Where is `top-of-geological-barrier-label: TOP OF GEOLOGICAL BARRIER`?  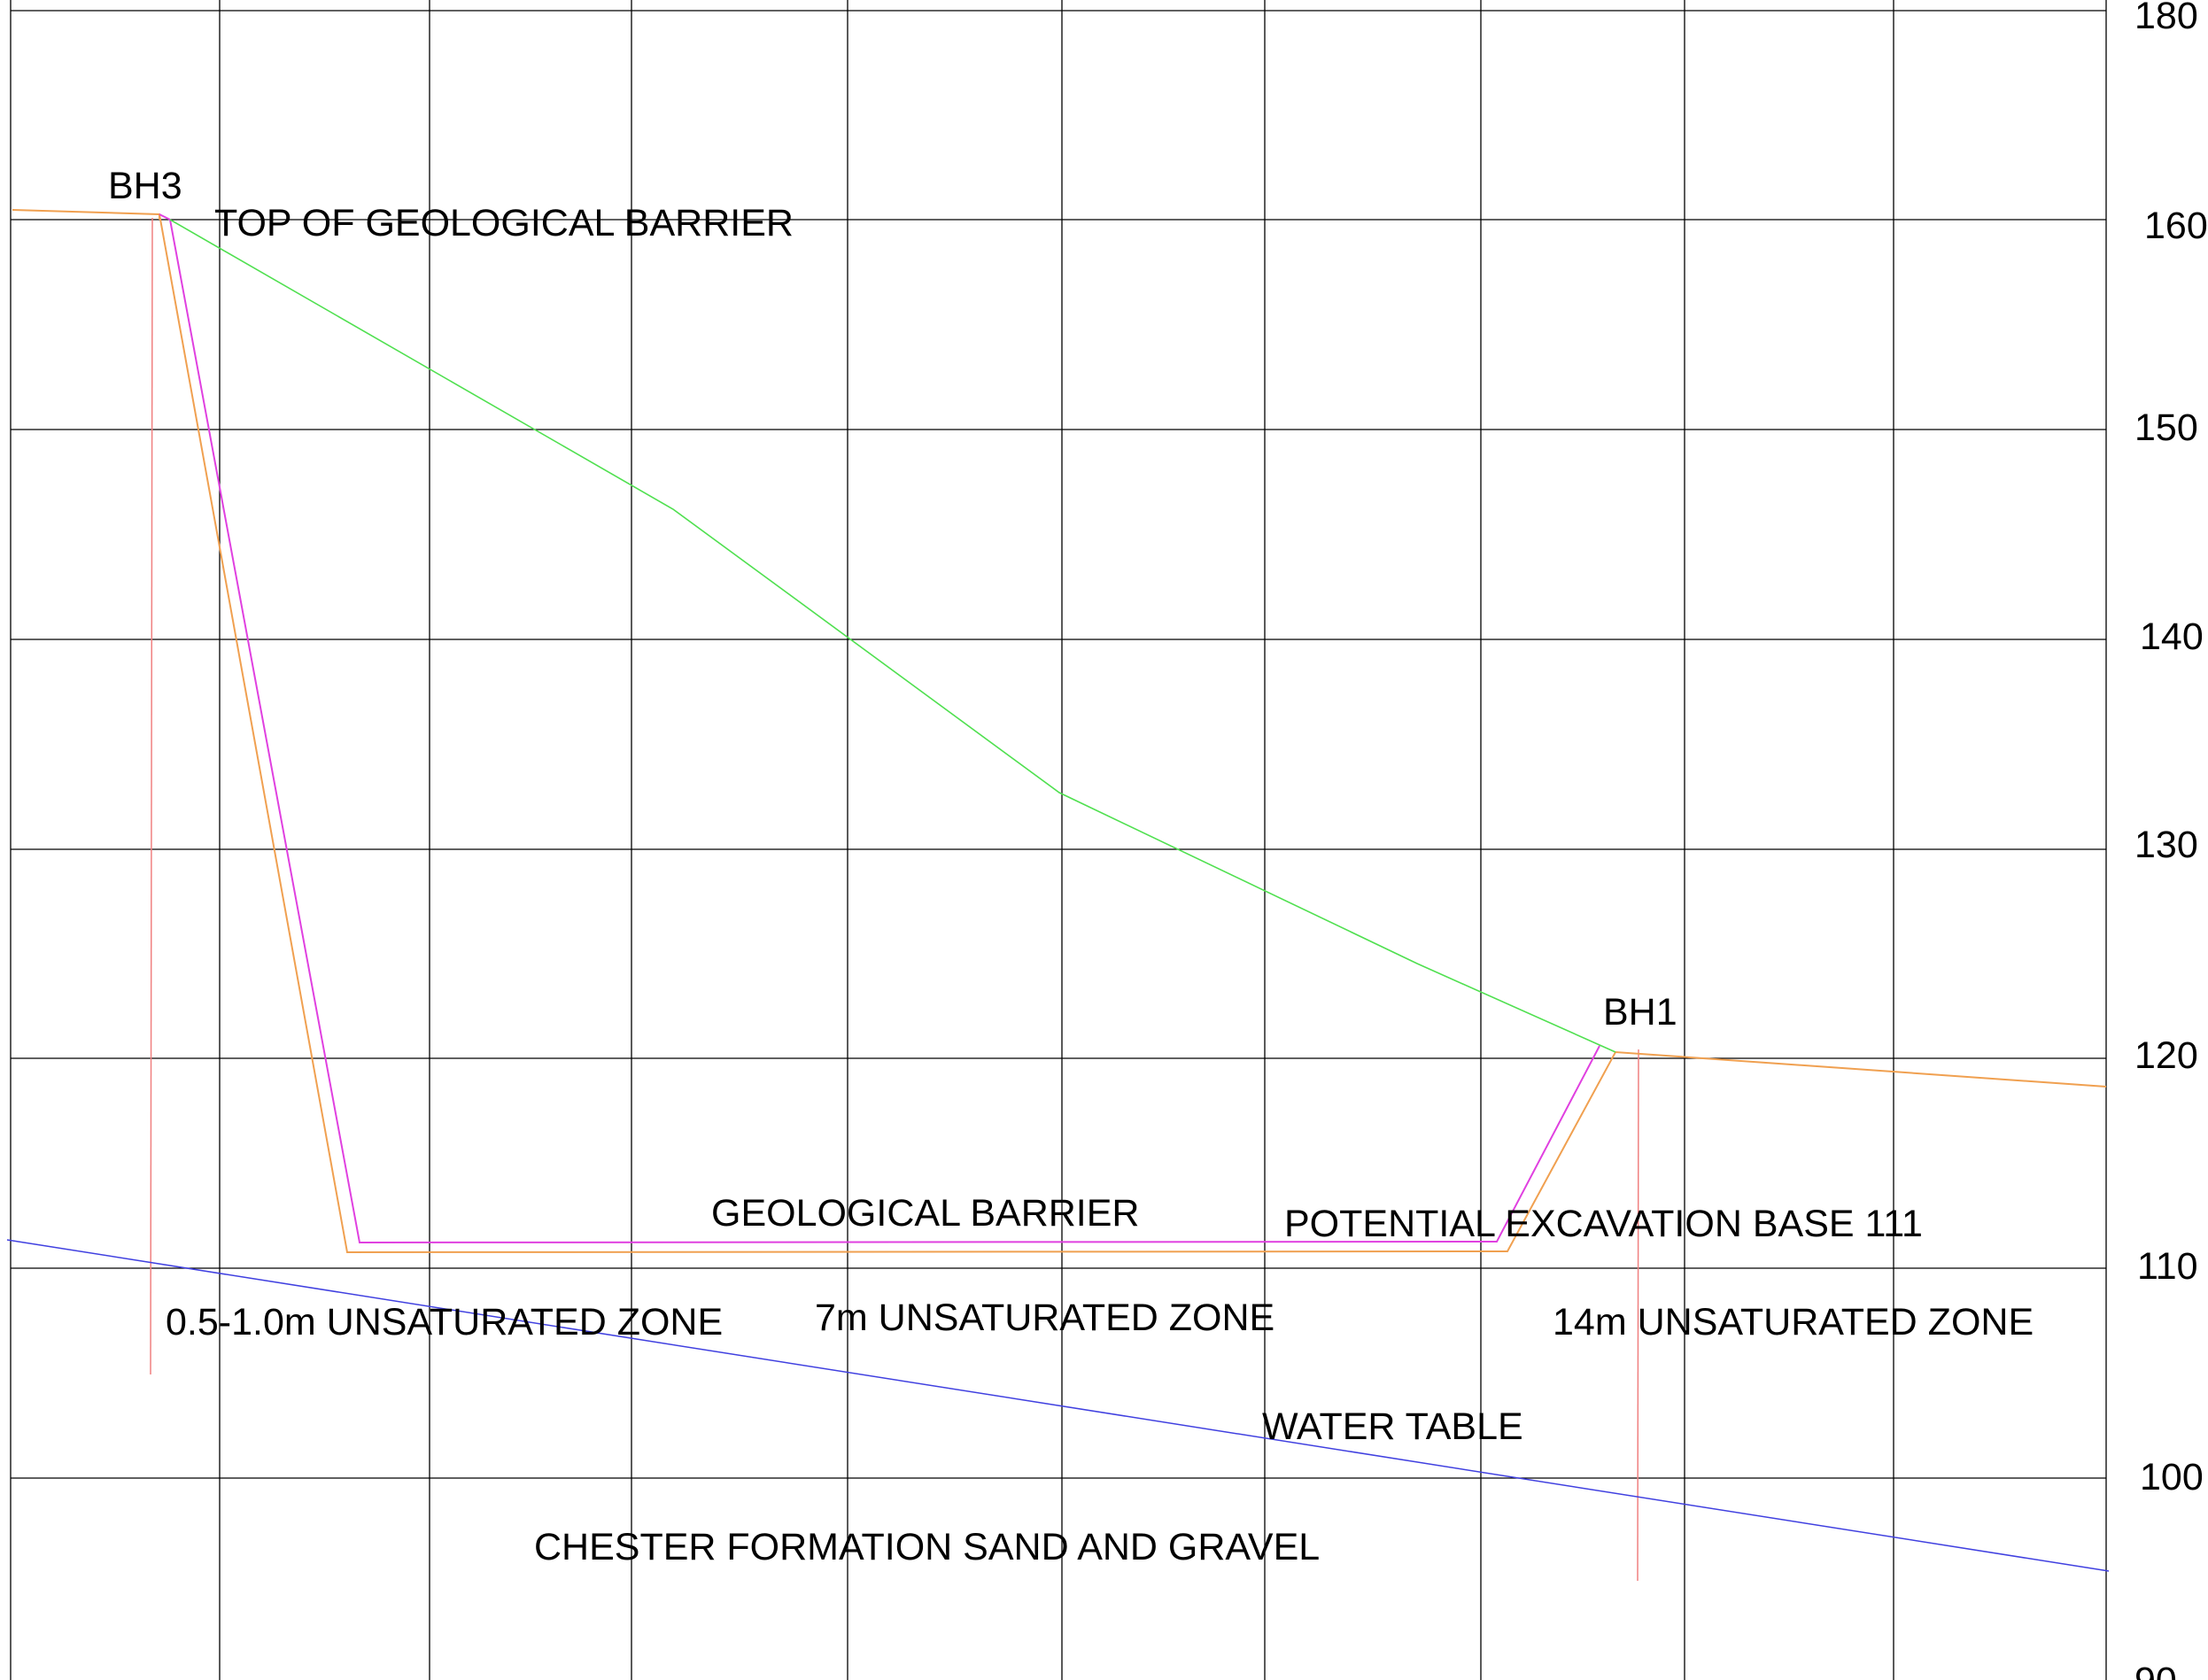
top-of-geological-barrier-label: TOP OF GEOLOGICAL BARRIER is located at coordinates (504, 223).